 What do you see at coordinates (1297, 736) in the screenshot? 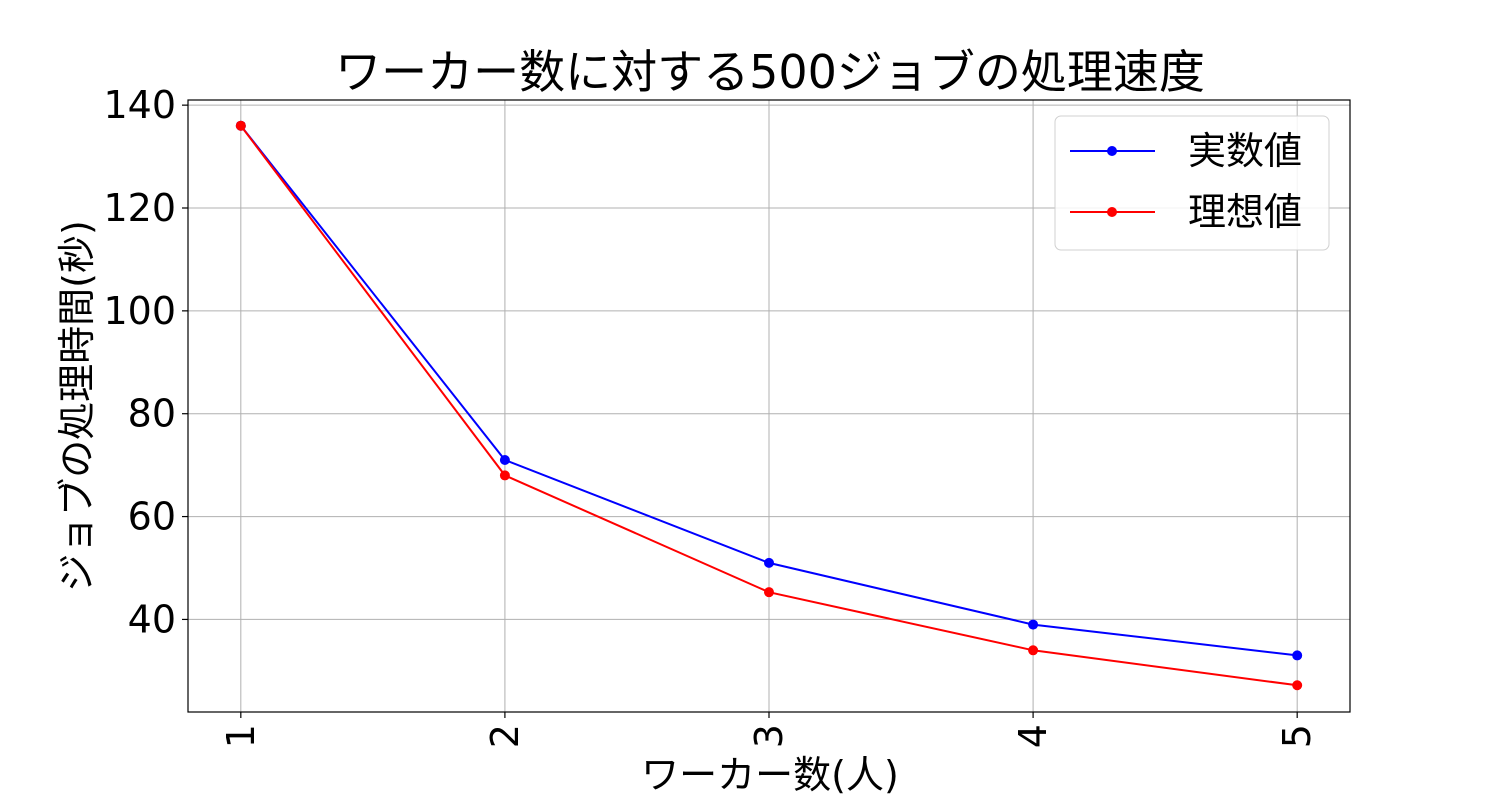
I see `x-tick-label: 5` at bounding box center [1297, 736].